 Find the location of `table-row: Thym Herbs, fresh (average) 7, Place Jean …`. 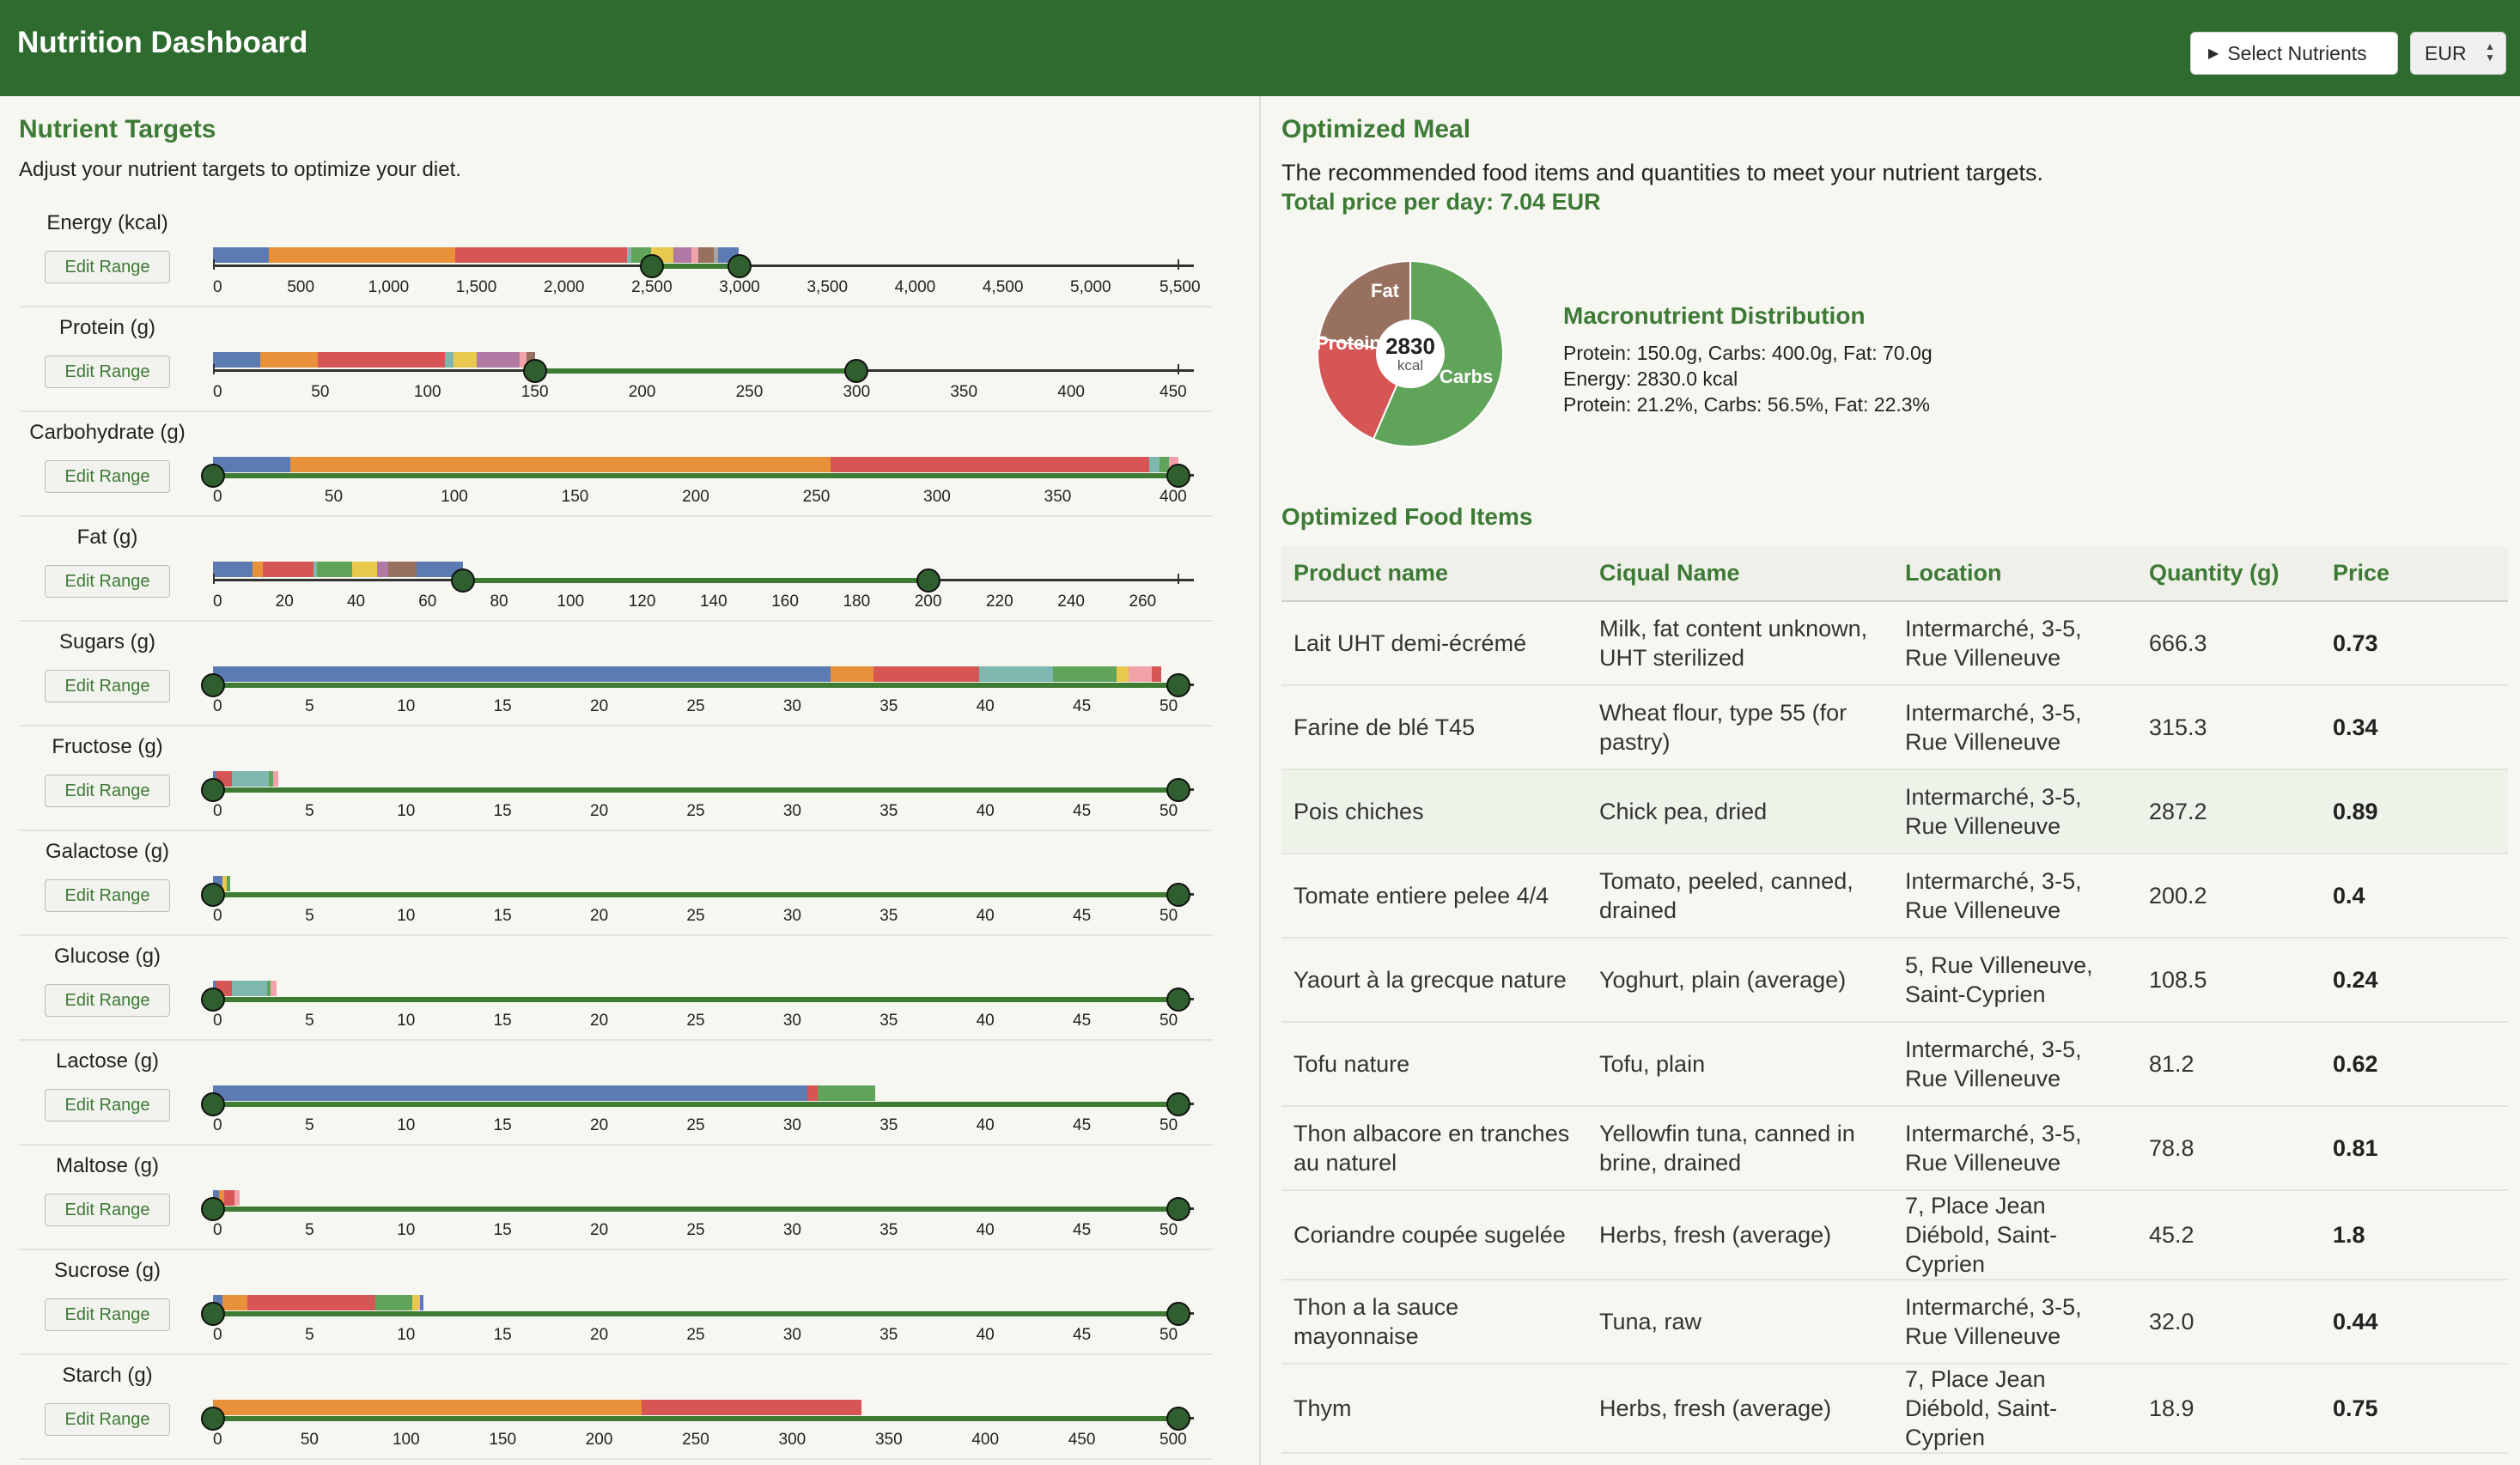

table-row: Thym Herbs, fresh (average) 7, Place Jean … is located at coordinates (1895, 1409).